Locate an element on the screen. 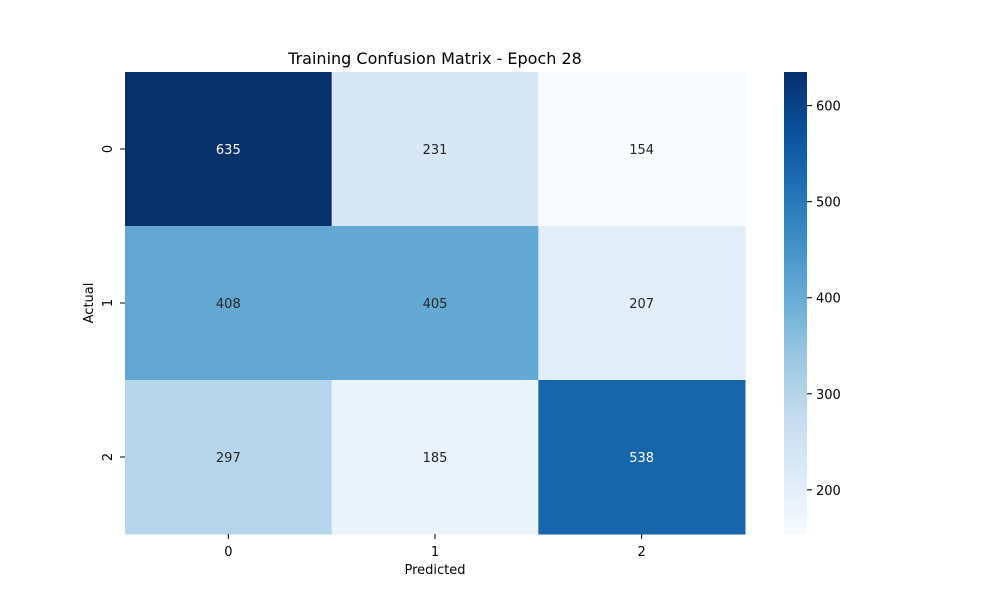 The width and height of the screenshot is (1000, 600). cell-value-label: 207 is located at coordinates (641, 304).